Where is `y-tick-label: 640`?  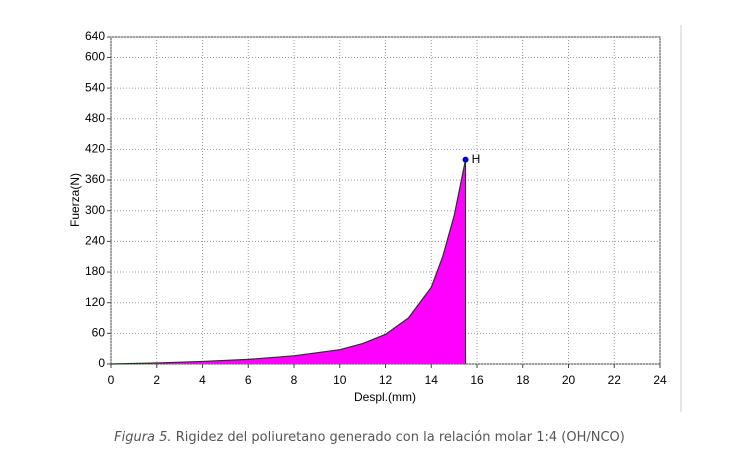
y-tick-label: 640 is located at coordinates (95, 36).